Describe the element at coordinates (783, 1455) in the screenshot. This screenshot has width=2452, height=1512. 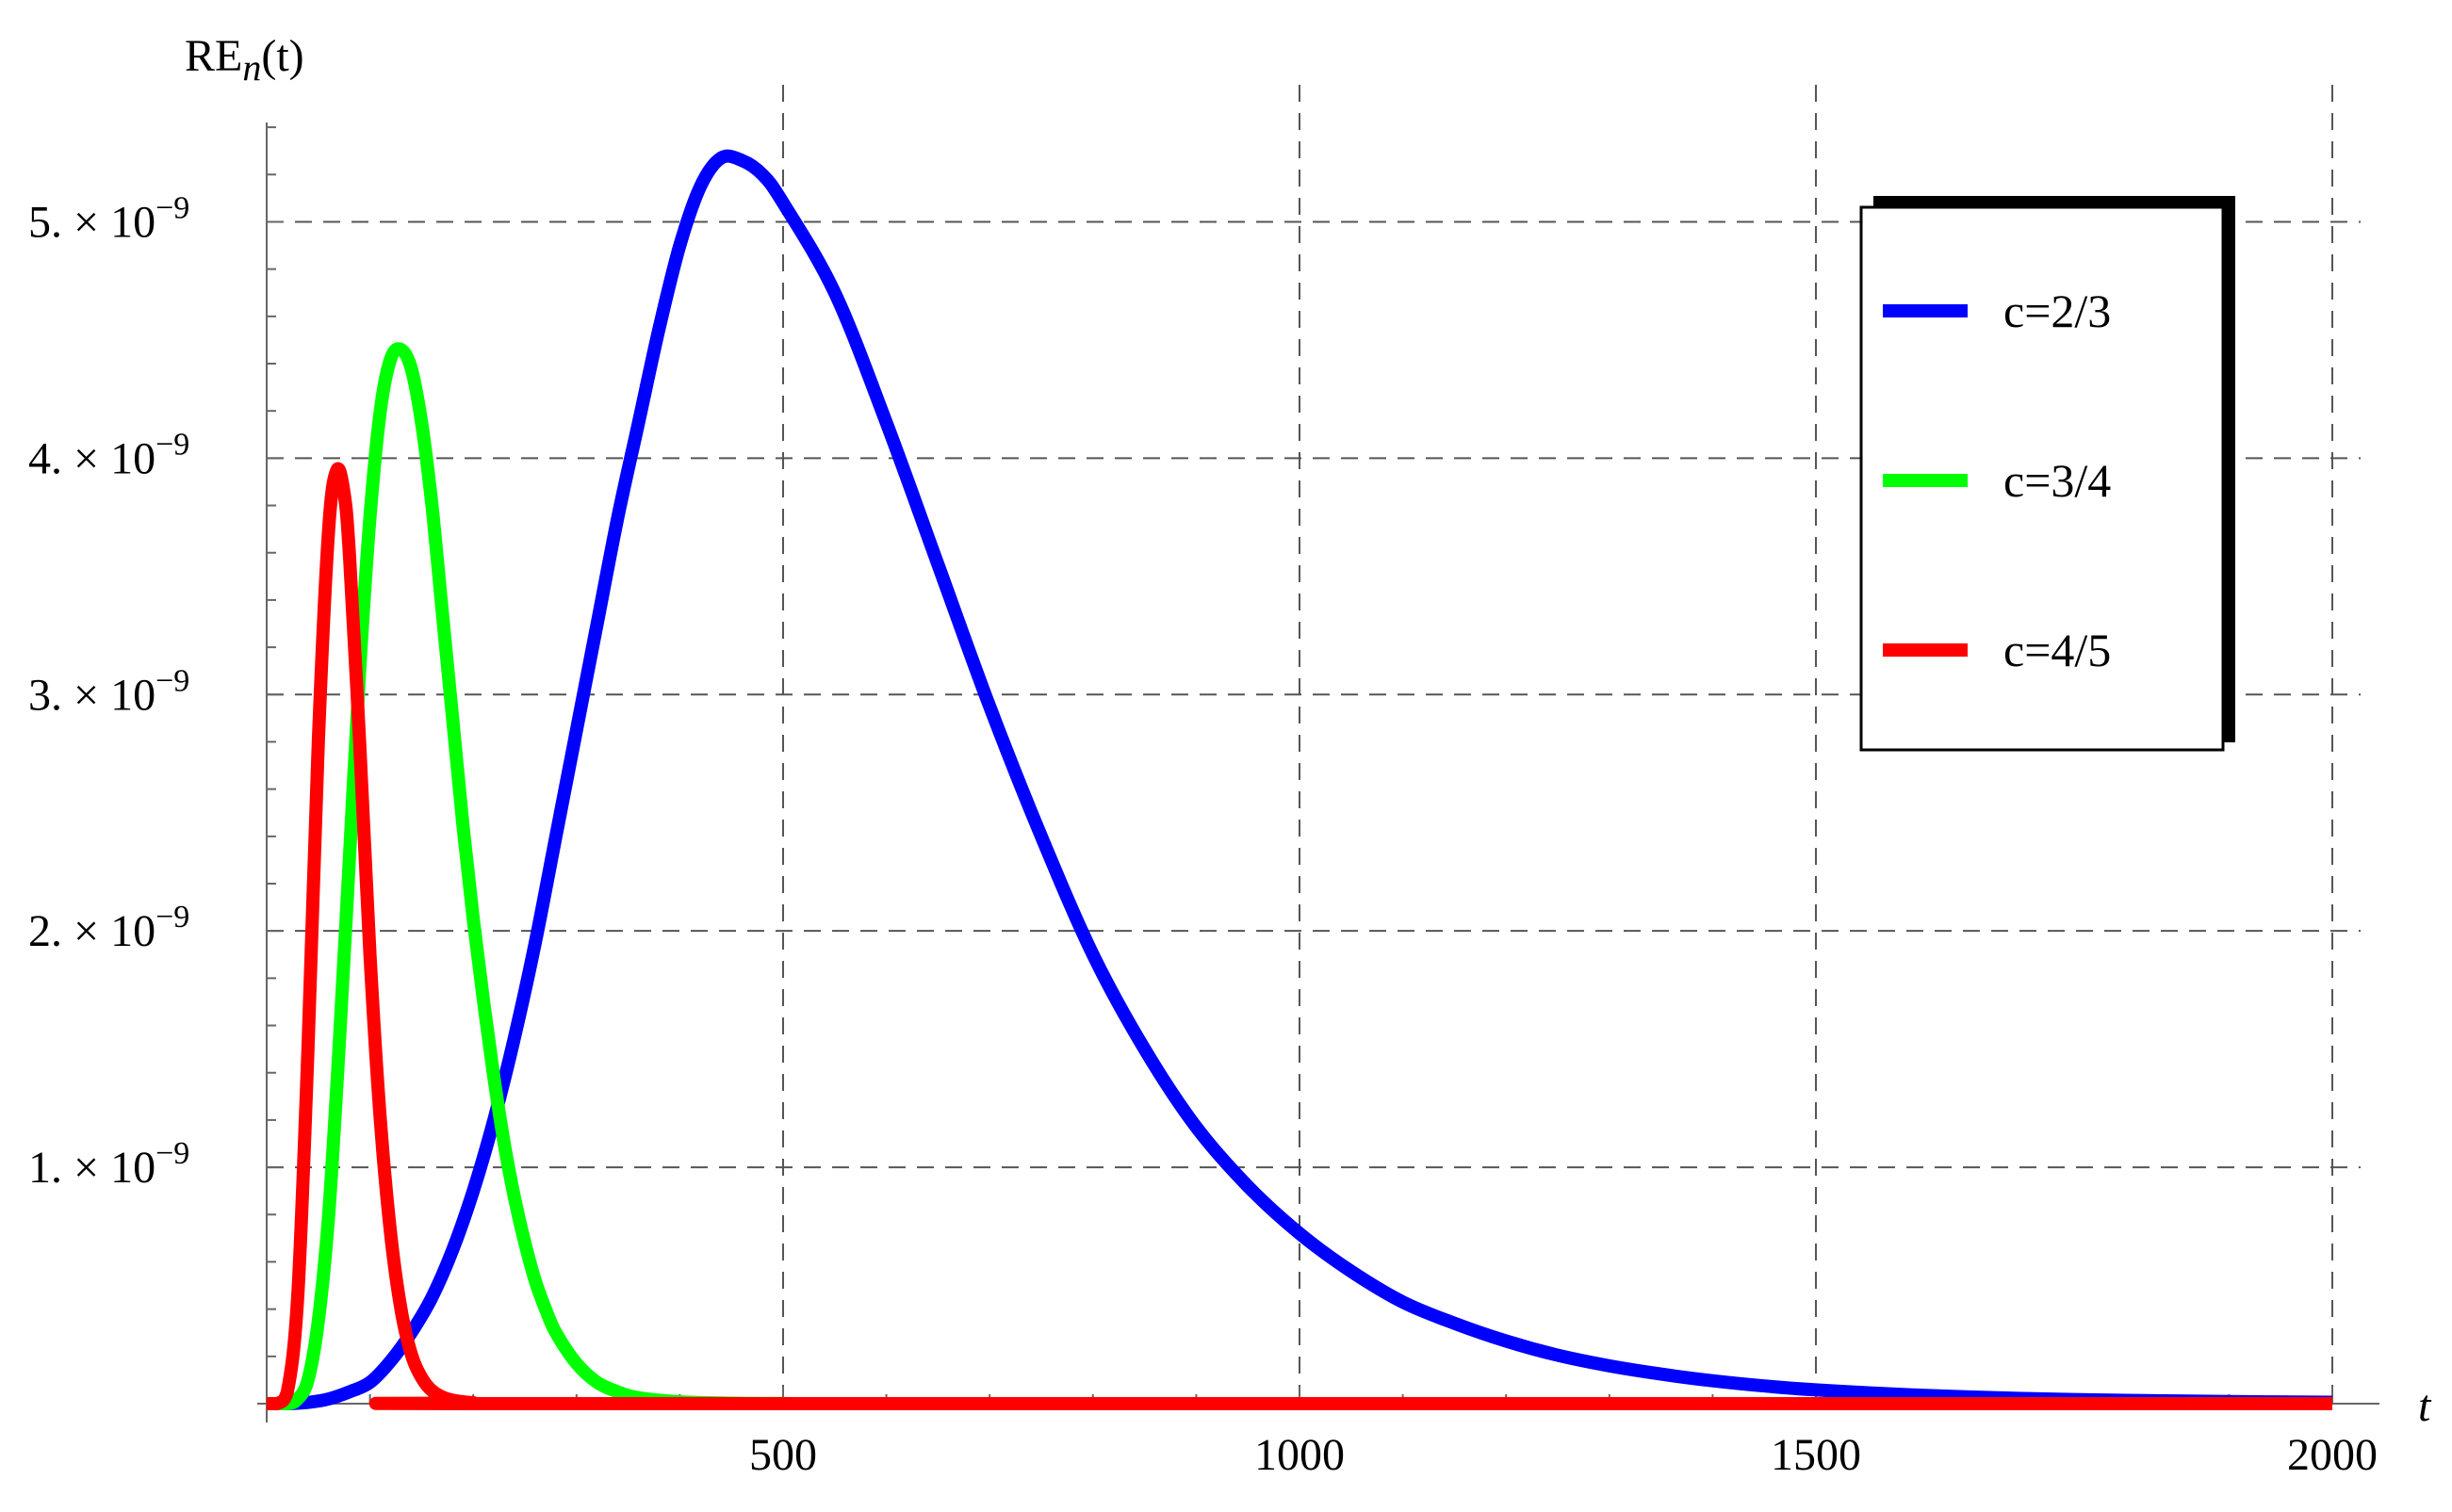
I see `x-tick-label: 500` at that location.